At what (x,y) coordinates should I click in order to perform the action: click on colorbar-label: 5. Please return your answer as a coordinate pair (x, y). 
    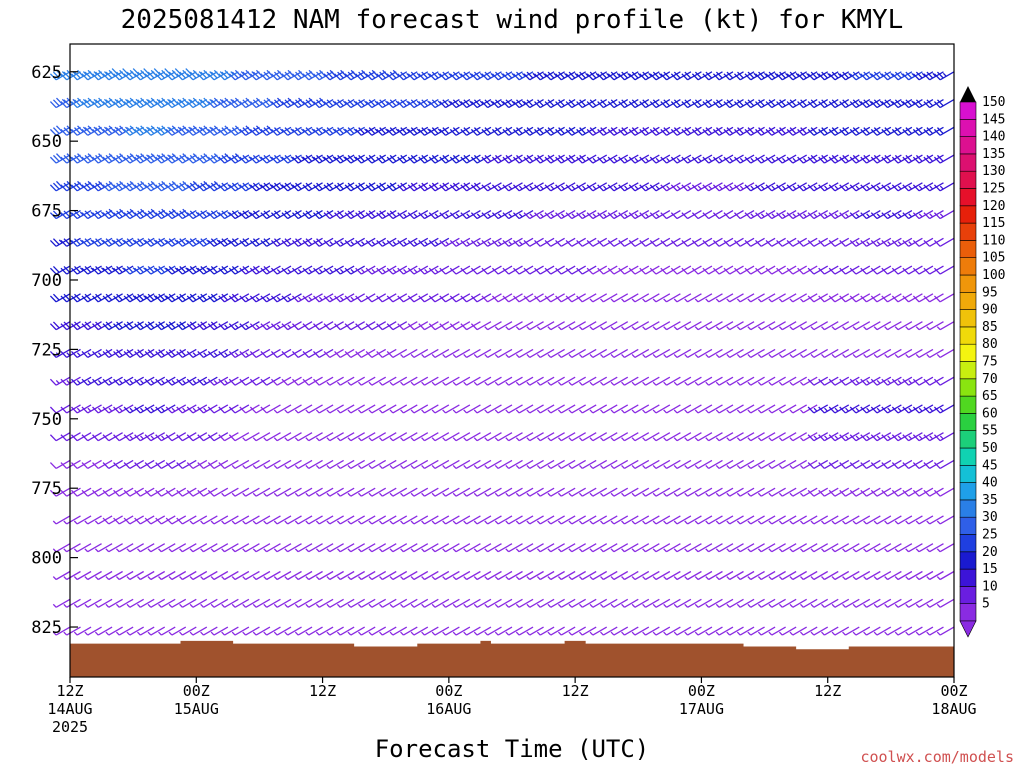
    Looking at the image, I should click on (986, 604).